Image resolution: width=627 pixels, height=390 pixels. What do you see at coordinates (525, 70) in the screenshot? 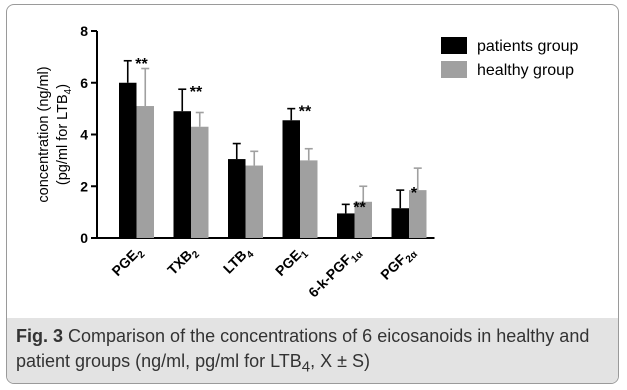
I see `legend-label: healthy group` at bounding box center [525, 70].